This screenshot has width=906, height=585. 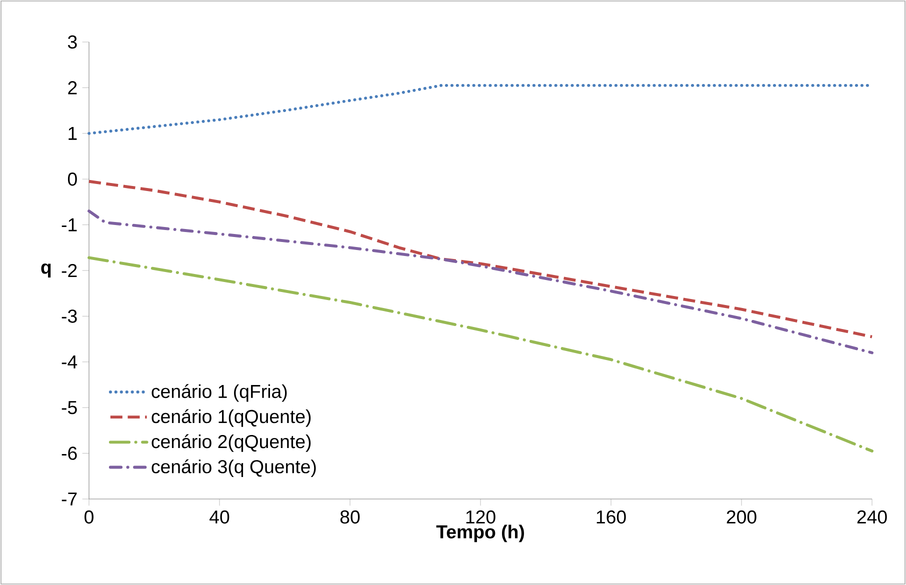 I want to click on y-tick-label: 2, so click(x=72, y=87).